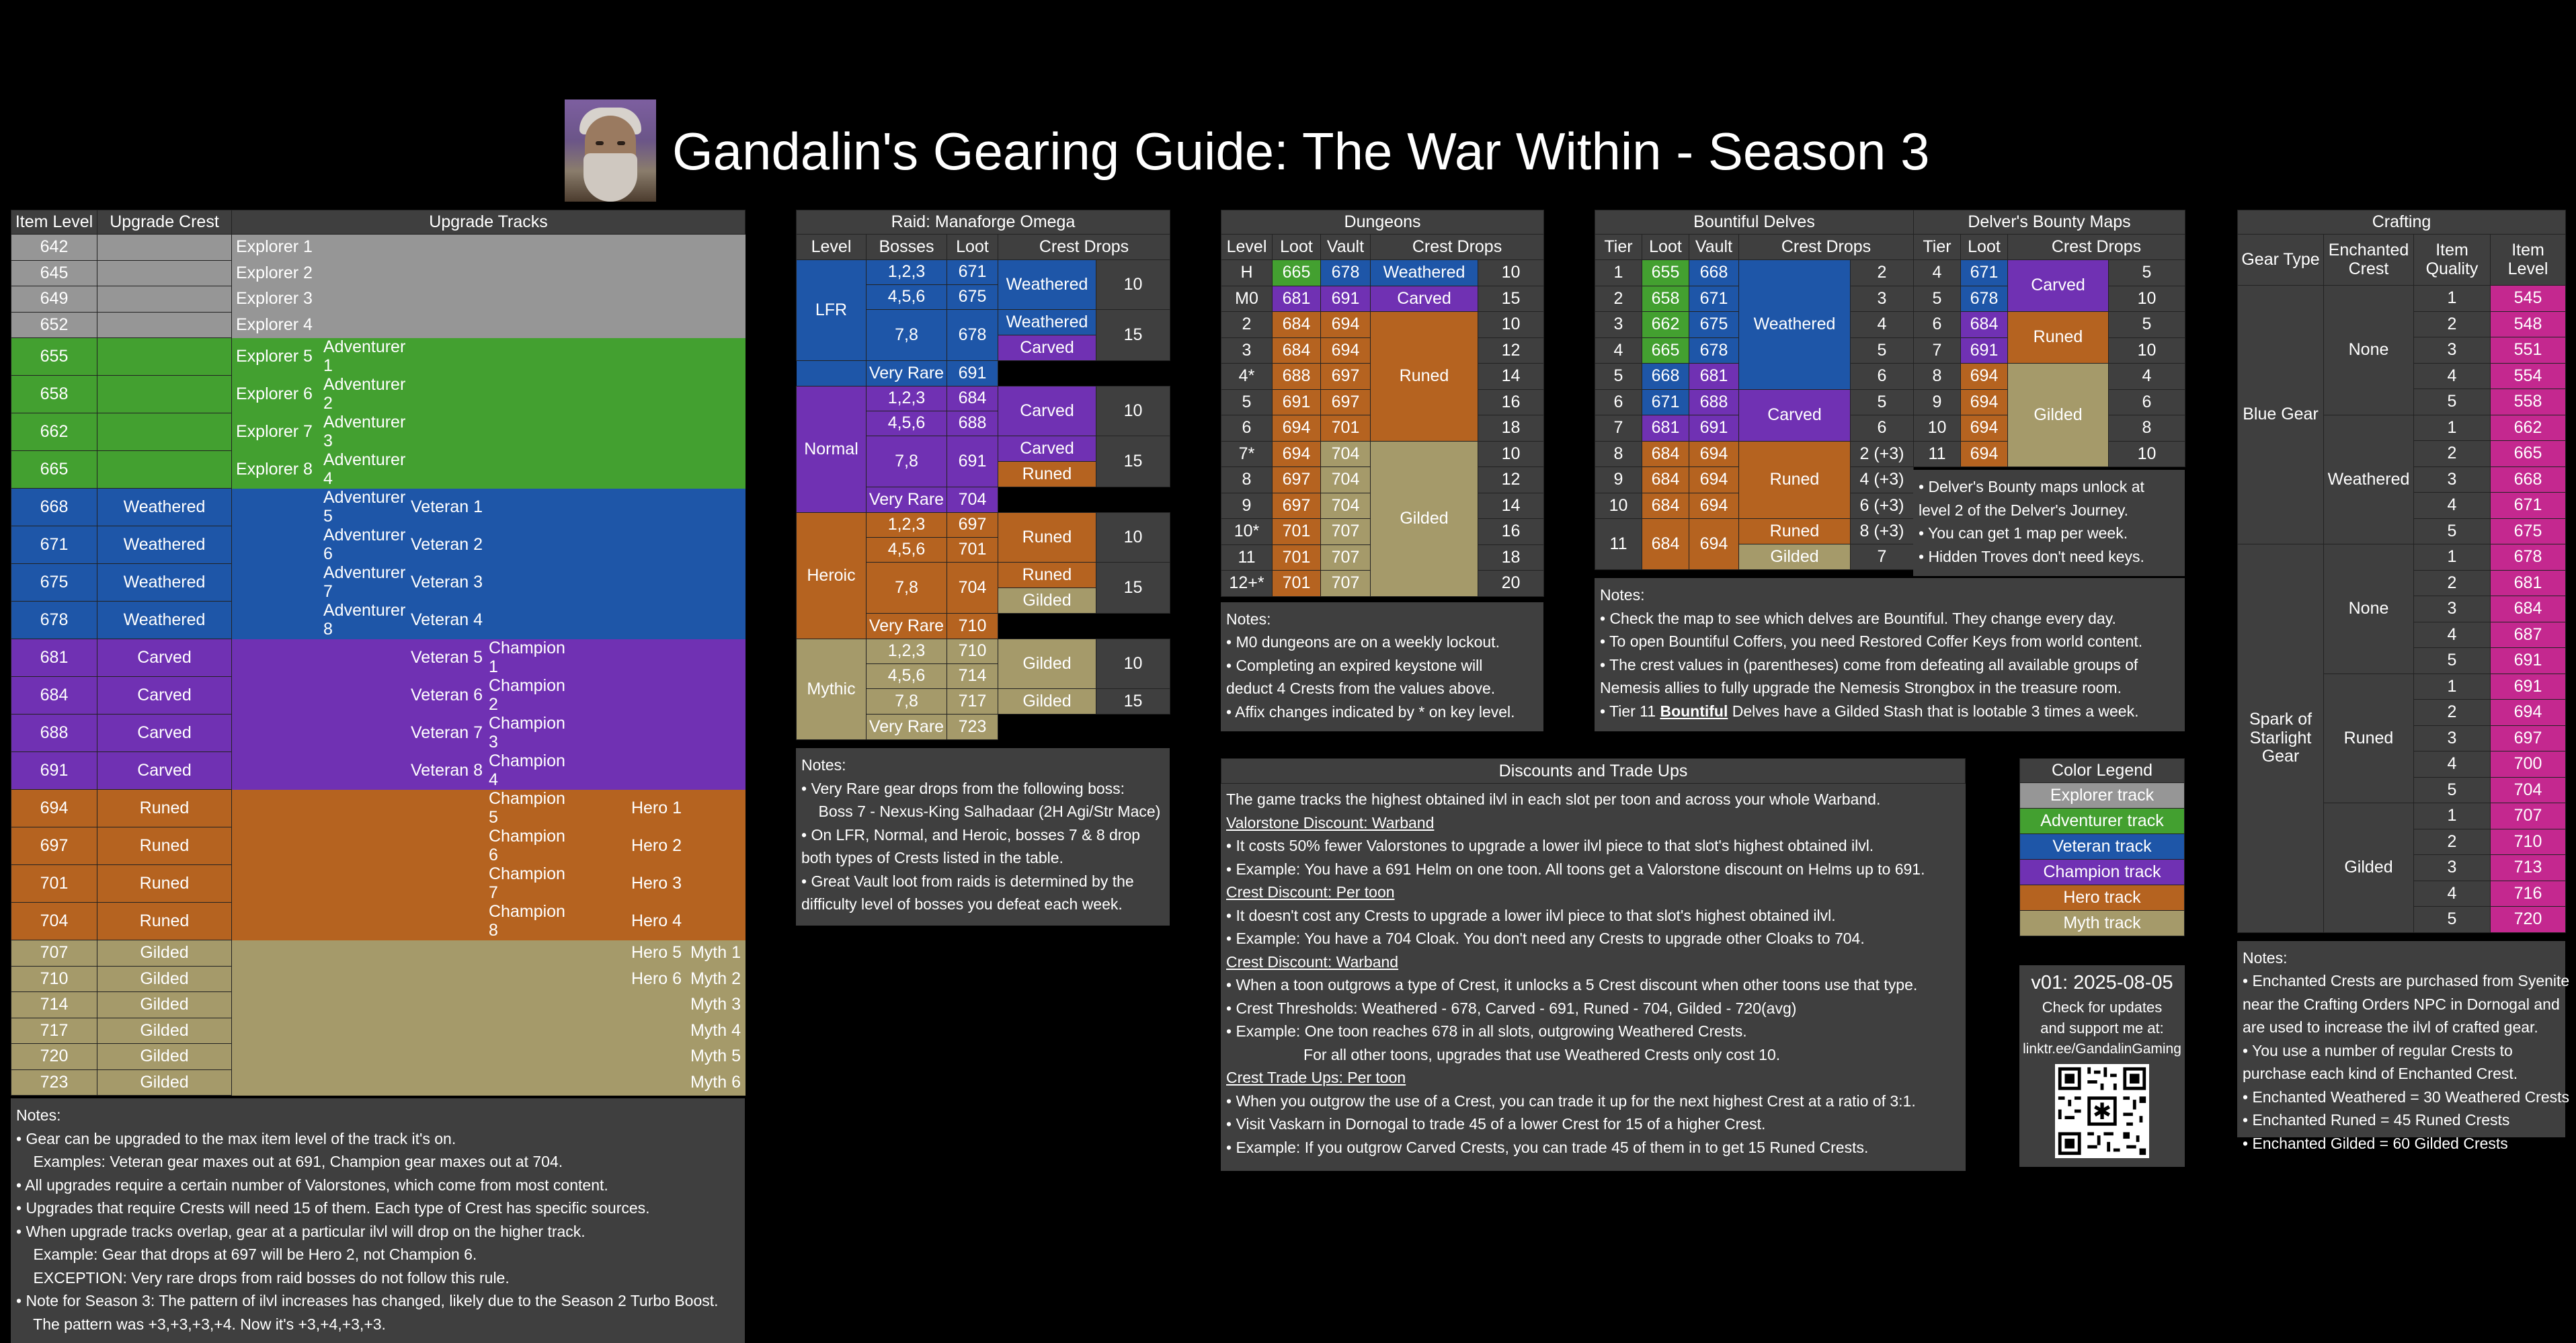  Describe the element at coordinates (2102, 923) in the screenshot. I see `legend-myth: Myth track` at that location.